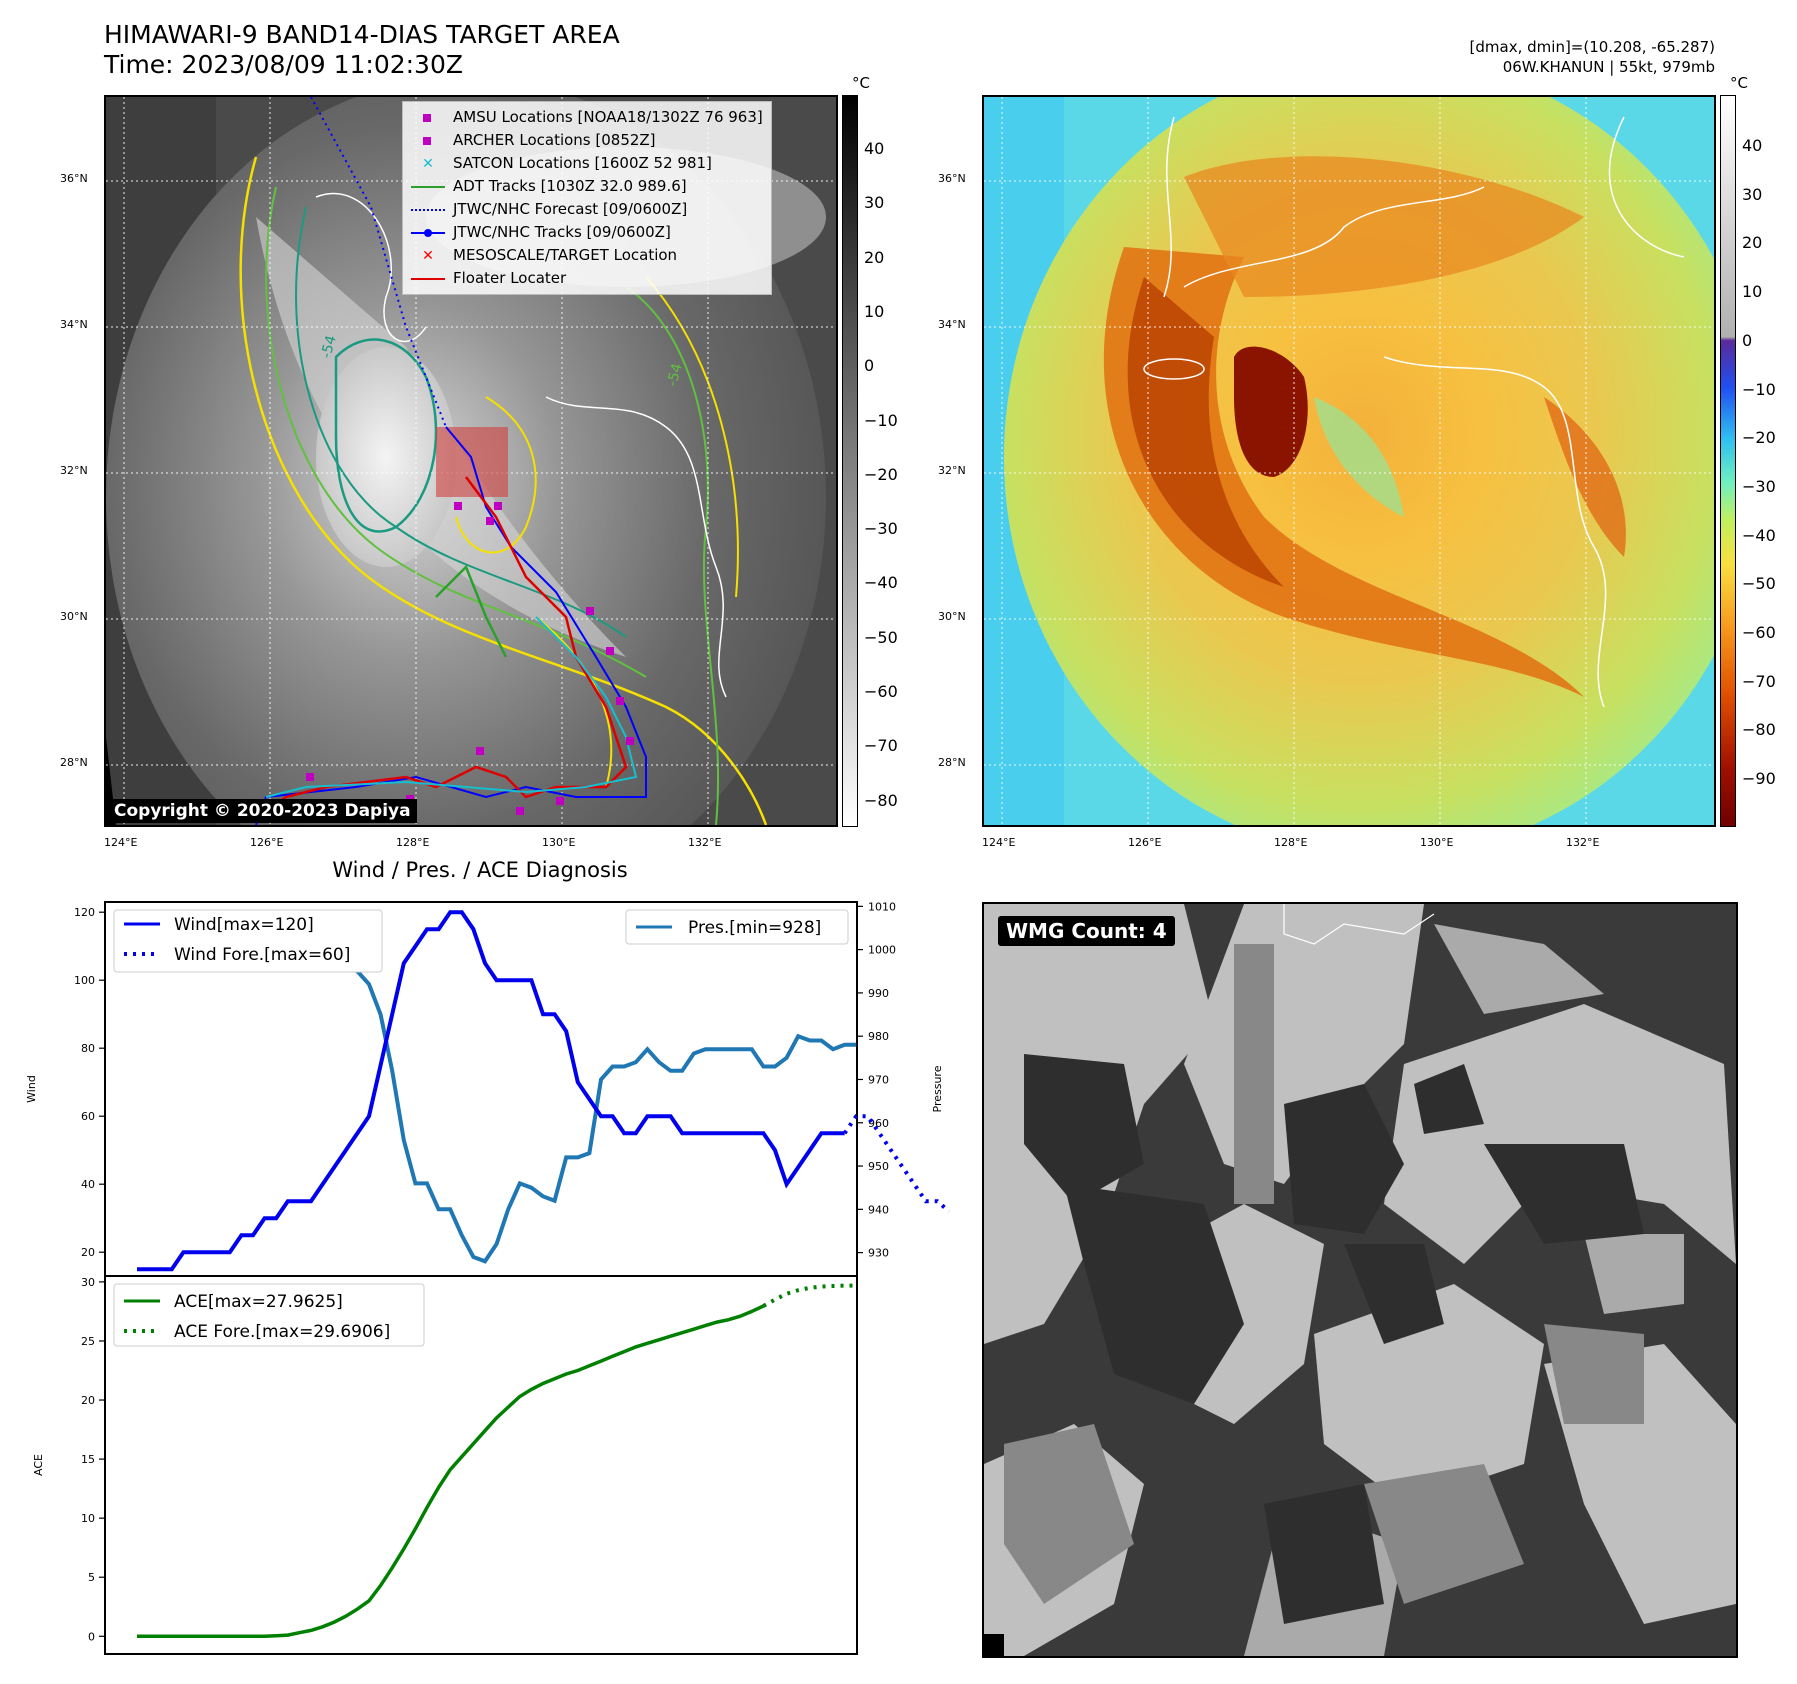 The height and width of the screenshot is (1684, 1797). I want to click on ace-tick-label: 25, so click(88, 1341).